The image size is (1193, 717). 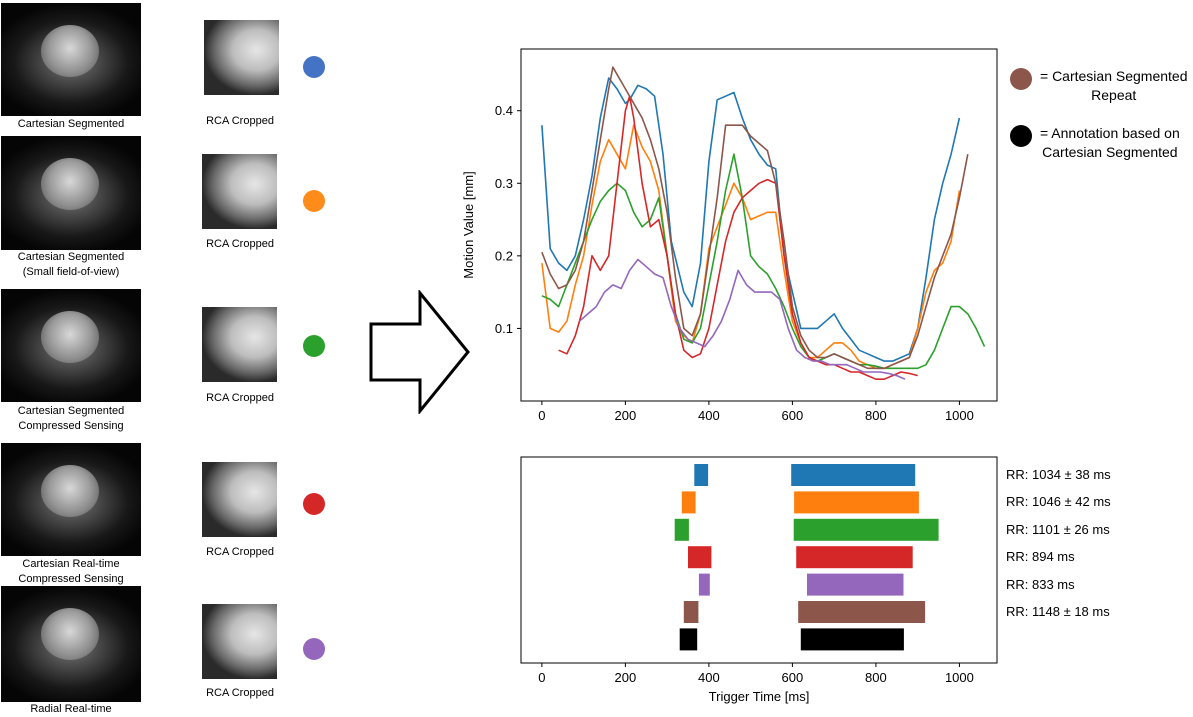 I want to click on y-tick-label: 0.4, so click(x=504, y=110).